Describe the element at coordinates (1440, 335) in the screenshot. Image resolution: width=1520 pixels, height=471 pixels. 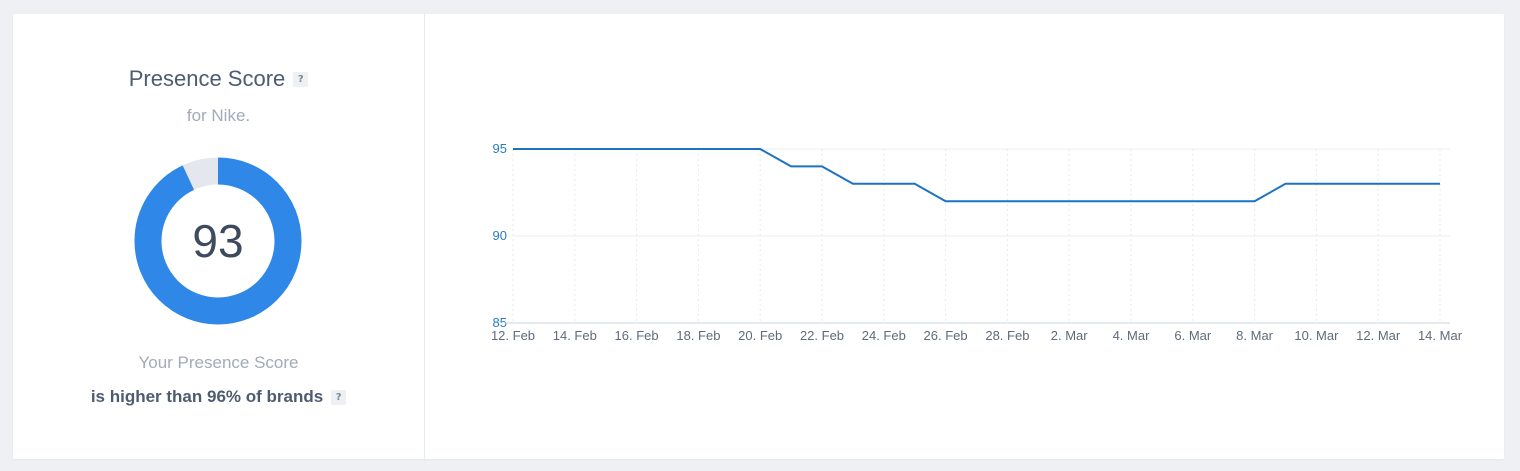
I see `x-tick-label: 14. Mar` at that location.